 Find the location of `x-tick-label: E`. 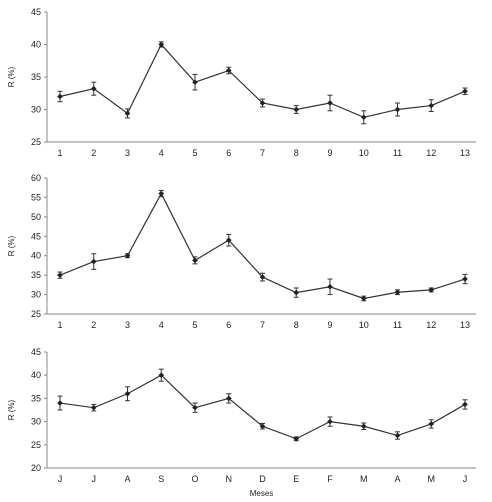

x-tick-label: E is located at coordinates (296, 479).